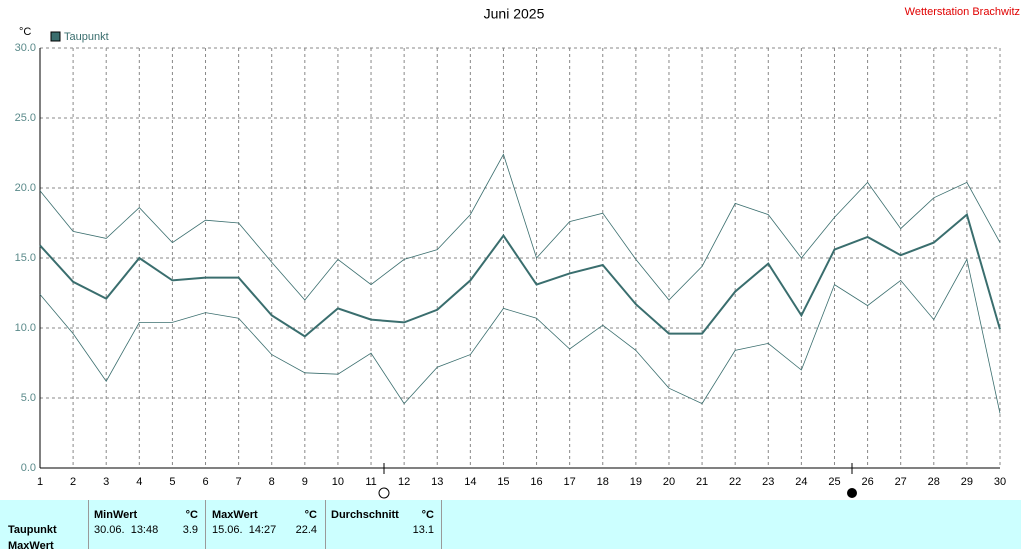  What do you see at coordinates (239, 482) in the screenshot?
I see `x-tick-label: 7` at bounding box center [239, 482].